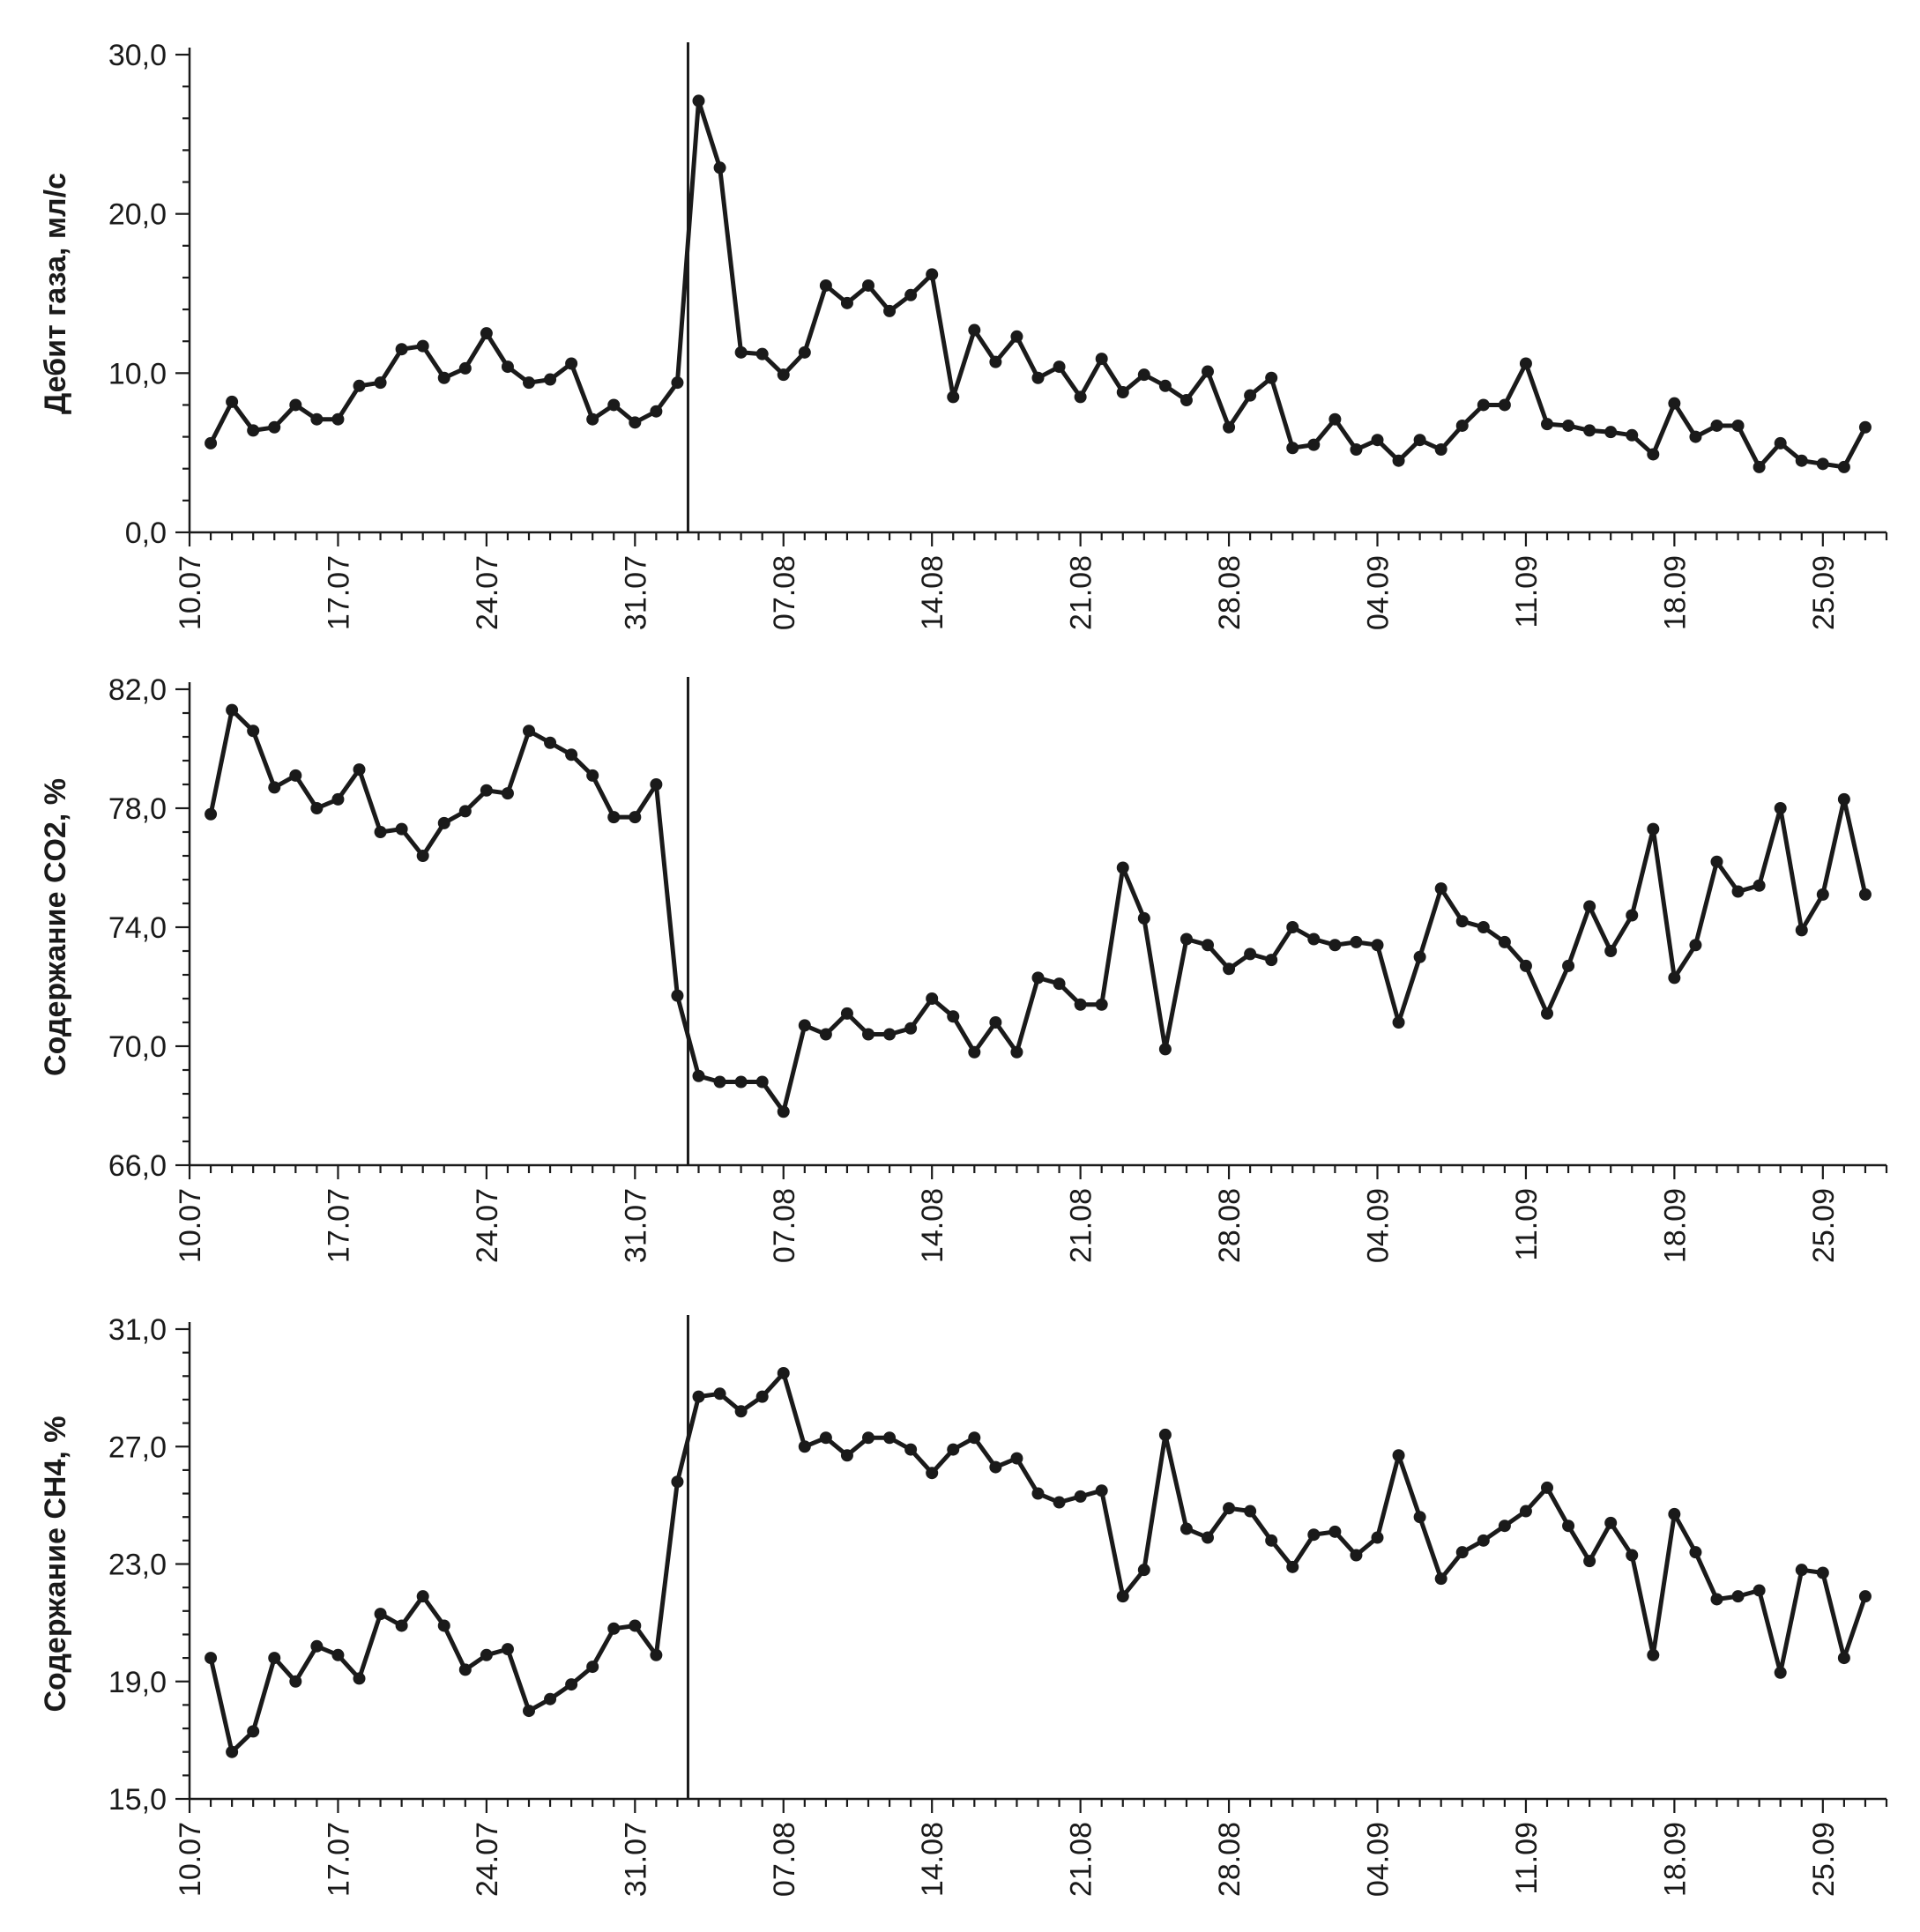 Image resolution: width=1920 pixels, height=1932 pixels. What do you see at coordinates (146, 533) in the screenshot?
I see `y-tick-label: 0,0` at bounding box center [146, 533].